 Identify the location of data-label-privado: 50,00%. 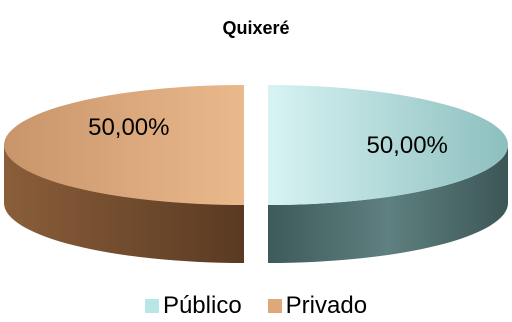
(128, 127).